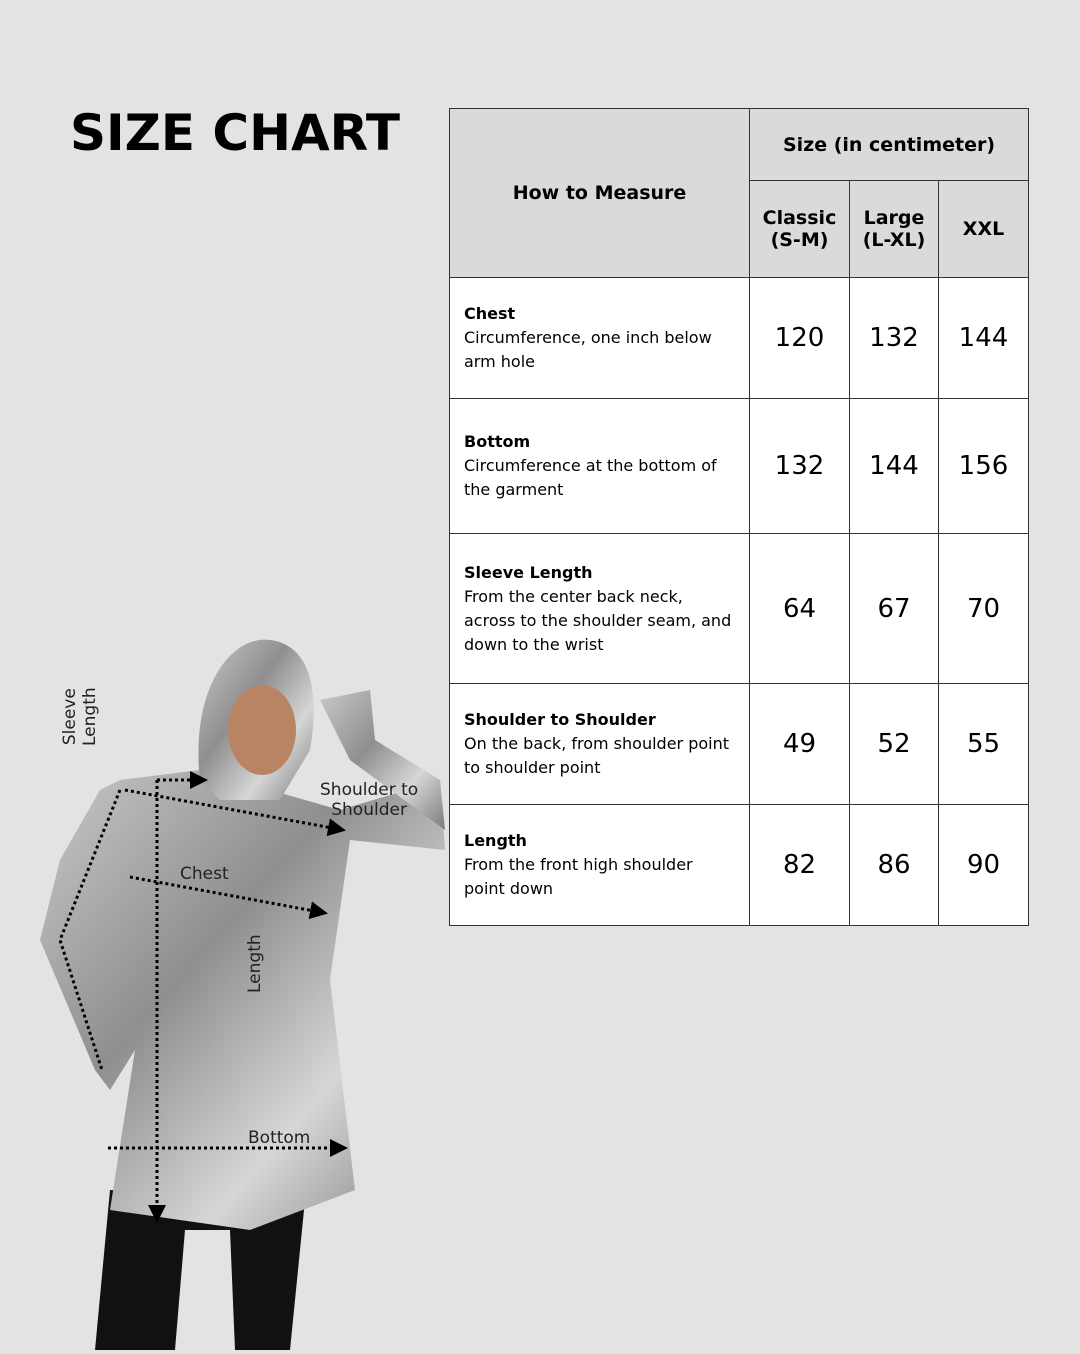 This screenshot has width=1080, height=1354. Describe the element at coordinates (235, 812) in the screenshot. I see `shoulder-line` at that location.